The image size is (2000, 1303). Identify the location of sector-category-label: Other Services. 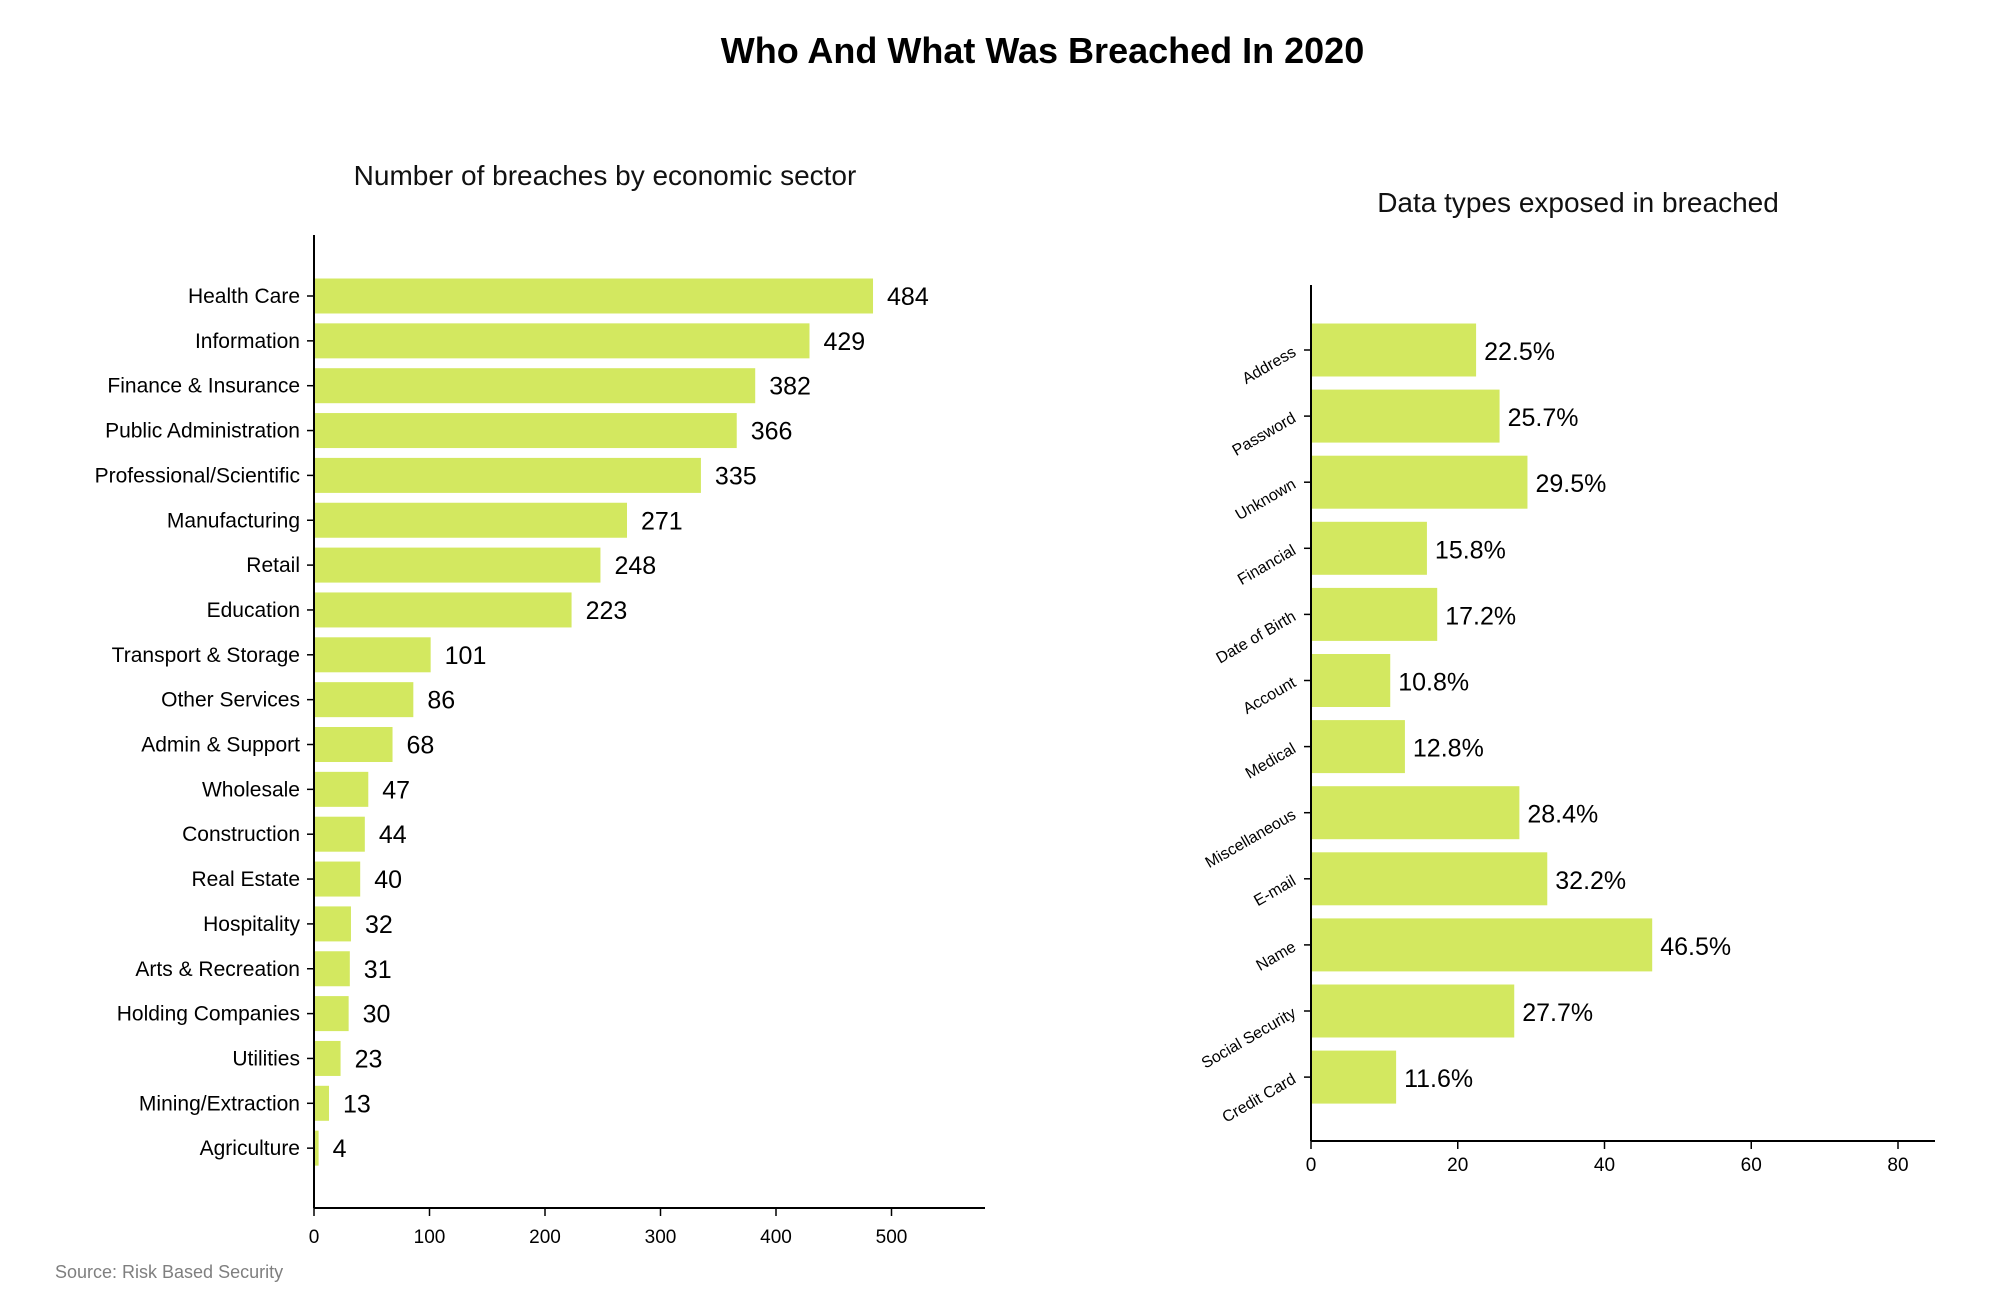
(230, 700).